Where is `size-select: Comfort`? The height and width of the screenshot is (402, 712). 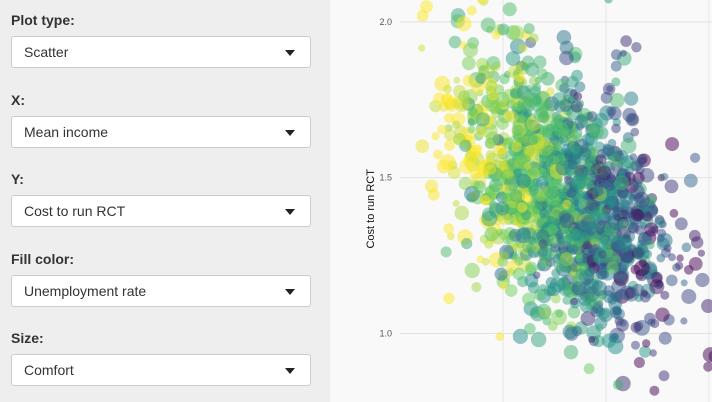 size-select: Comfort is located at coordinates (161, 370).